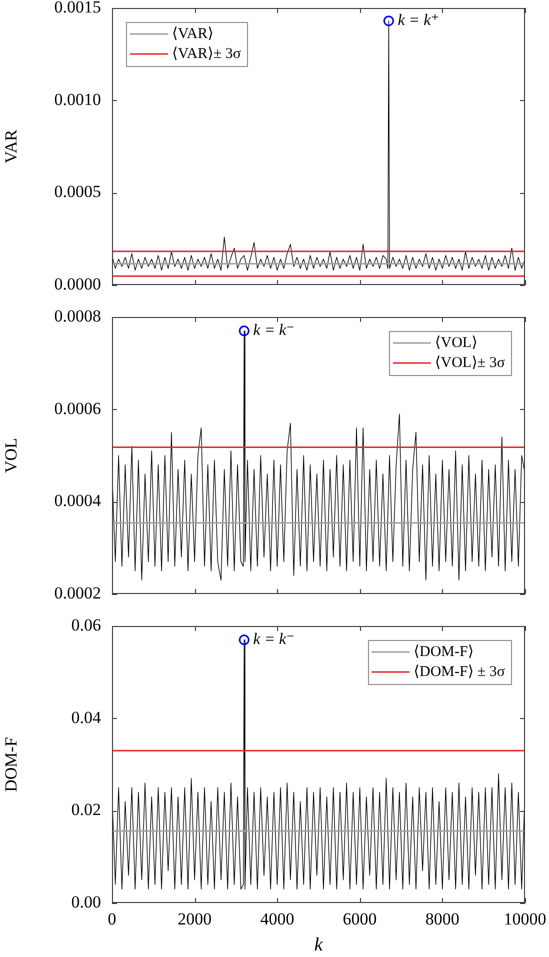 Image resolution: width=549 pixels, height=957 pixels. What do you see at coordinates (359, 919) in the screenshot?
I see `x-tick-label: 6000` at bounding box center [359, 919].